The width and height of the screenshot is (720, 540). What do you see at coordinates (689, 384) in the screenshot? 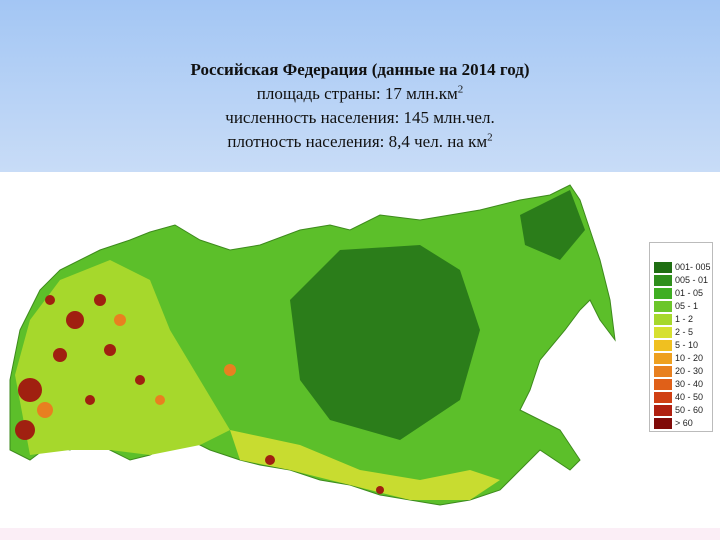
I see `legend-label: 30 - 40` at bounding box center [689, 384].